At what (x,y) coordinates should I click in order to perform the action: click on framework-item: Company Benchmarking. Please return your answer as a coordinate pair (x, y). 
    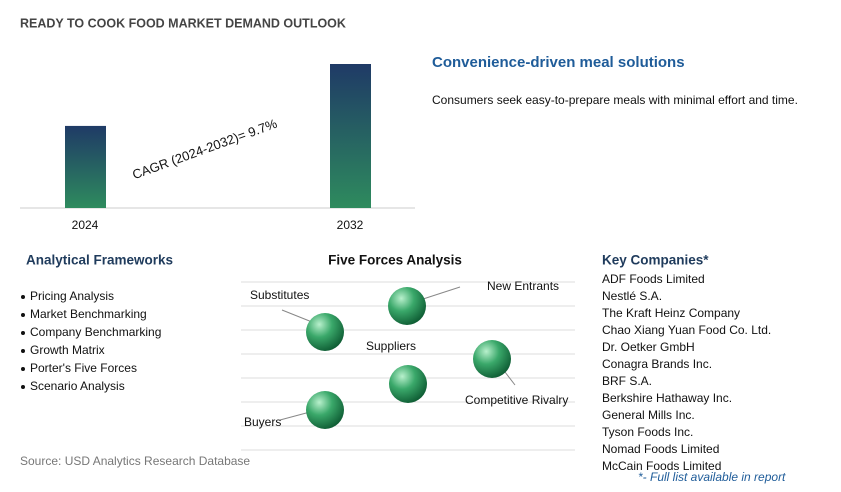
    Looking at the image, I should click on (95, 332).